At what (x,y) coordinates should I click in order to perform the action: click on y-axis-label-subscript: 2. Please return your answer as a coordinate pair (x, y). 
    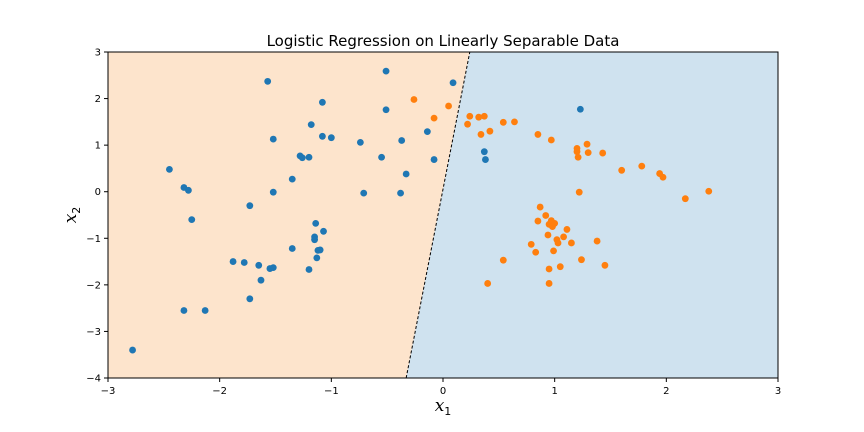
    Looking at the image, I should click on (76, 210).